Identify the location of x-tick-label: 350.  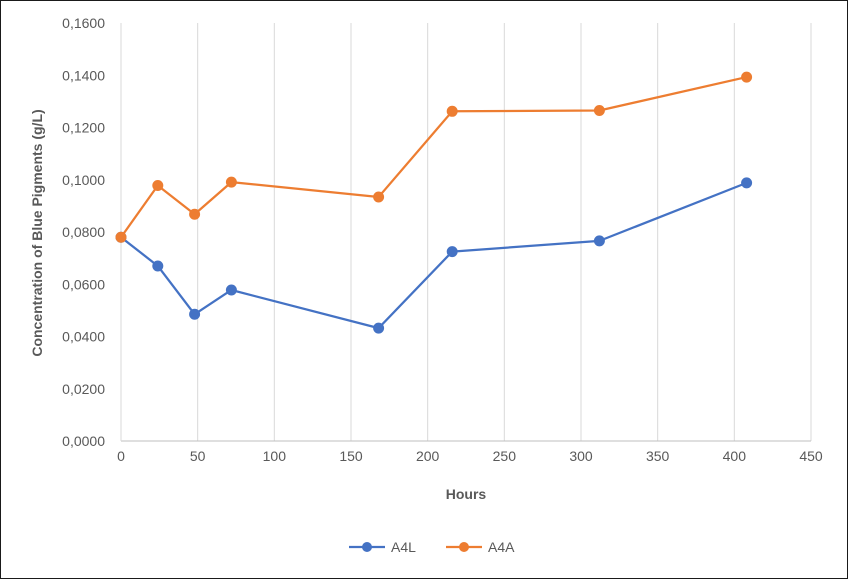
(658, 456).